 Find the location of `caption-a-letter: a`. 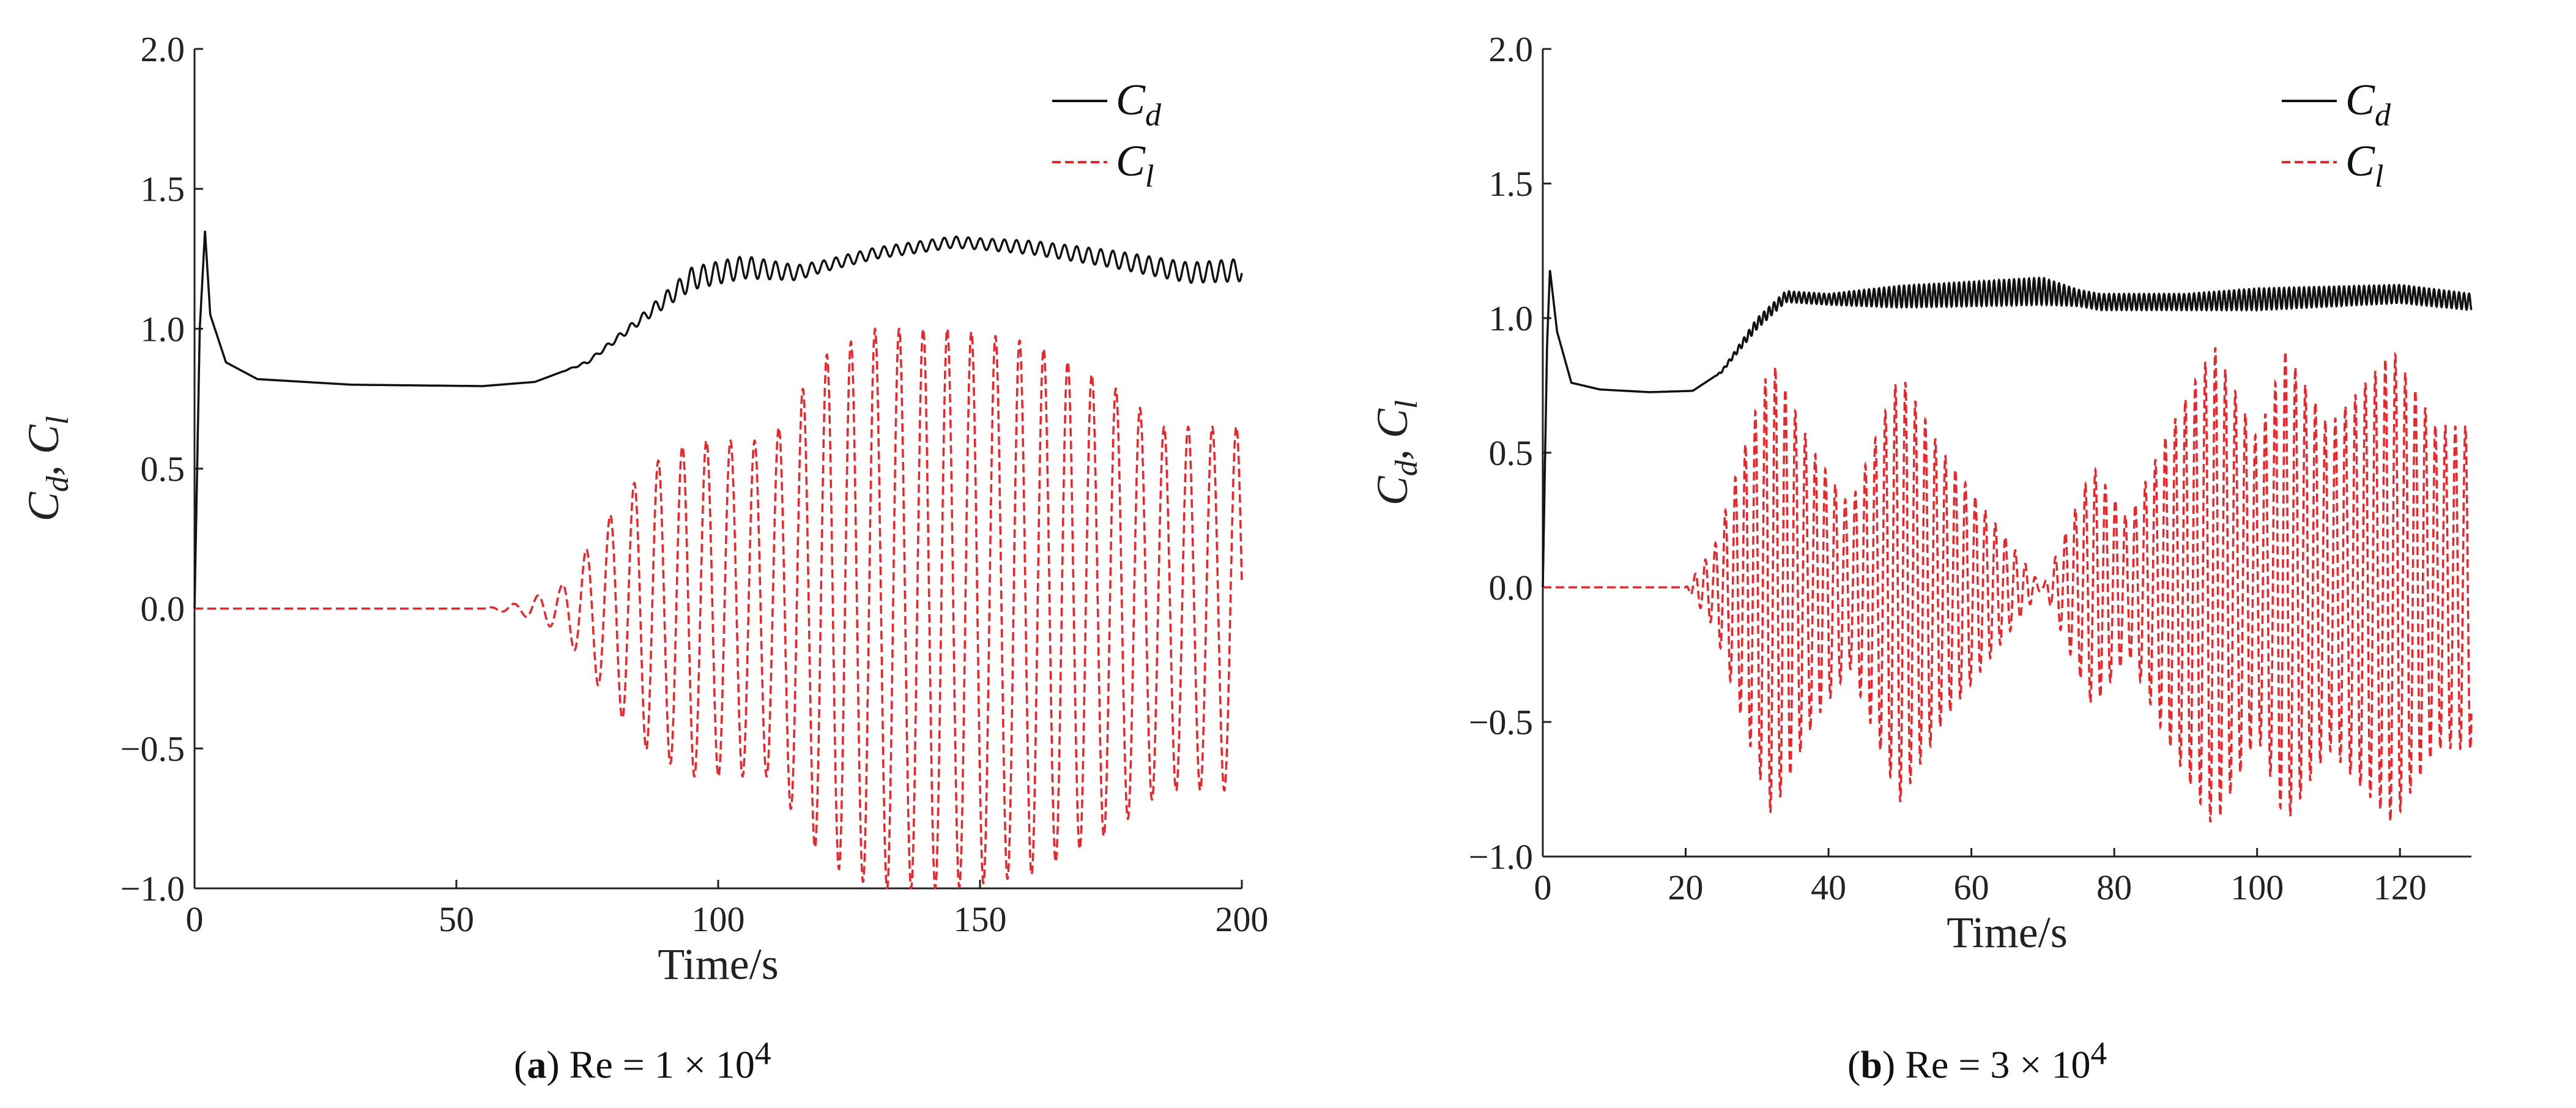

caption-a-letter: a is located at coordinates (537, 1065).